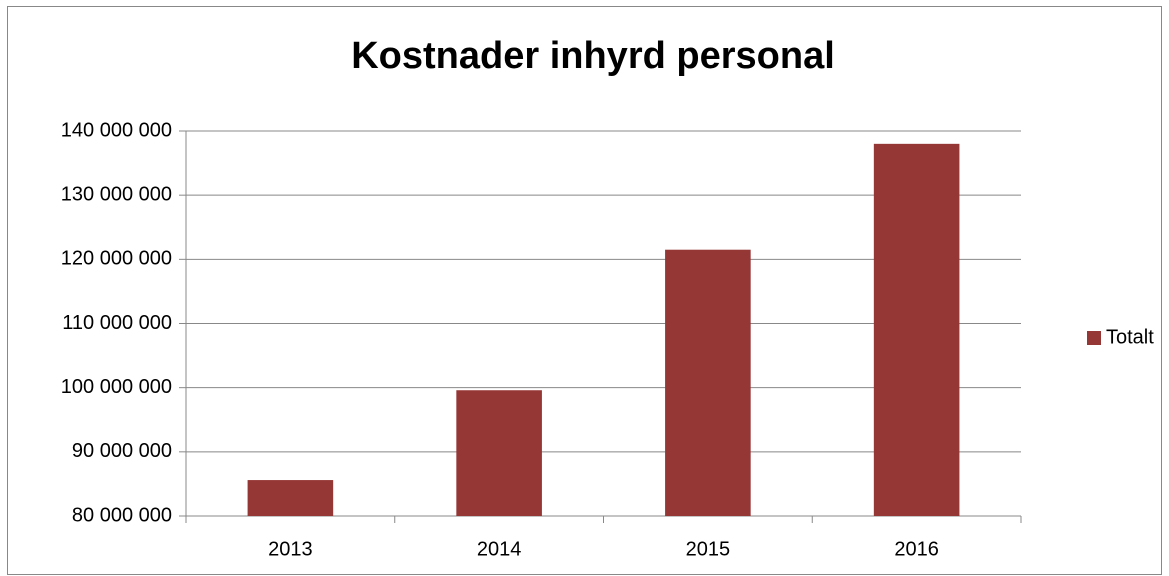 This screenshot has height=576, width=1169. Describe the element at coordinates (499, 549) in the screenshot. I see `x-tick-label: 2014` at that location.